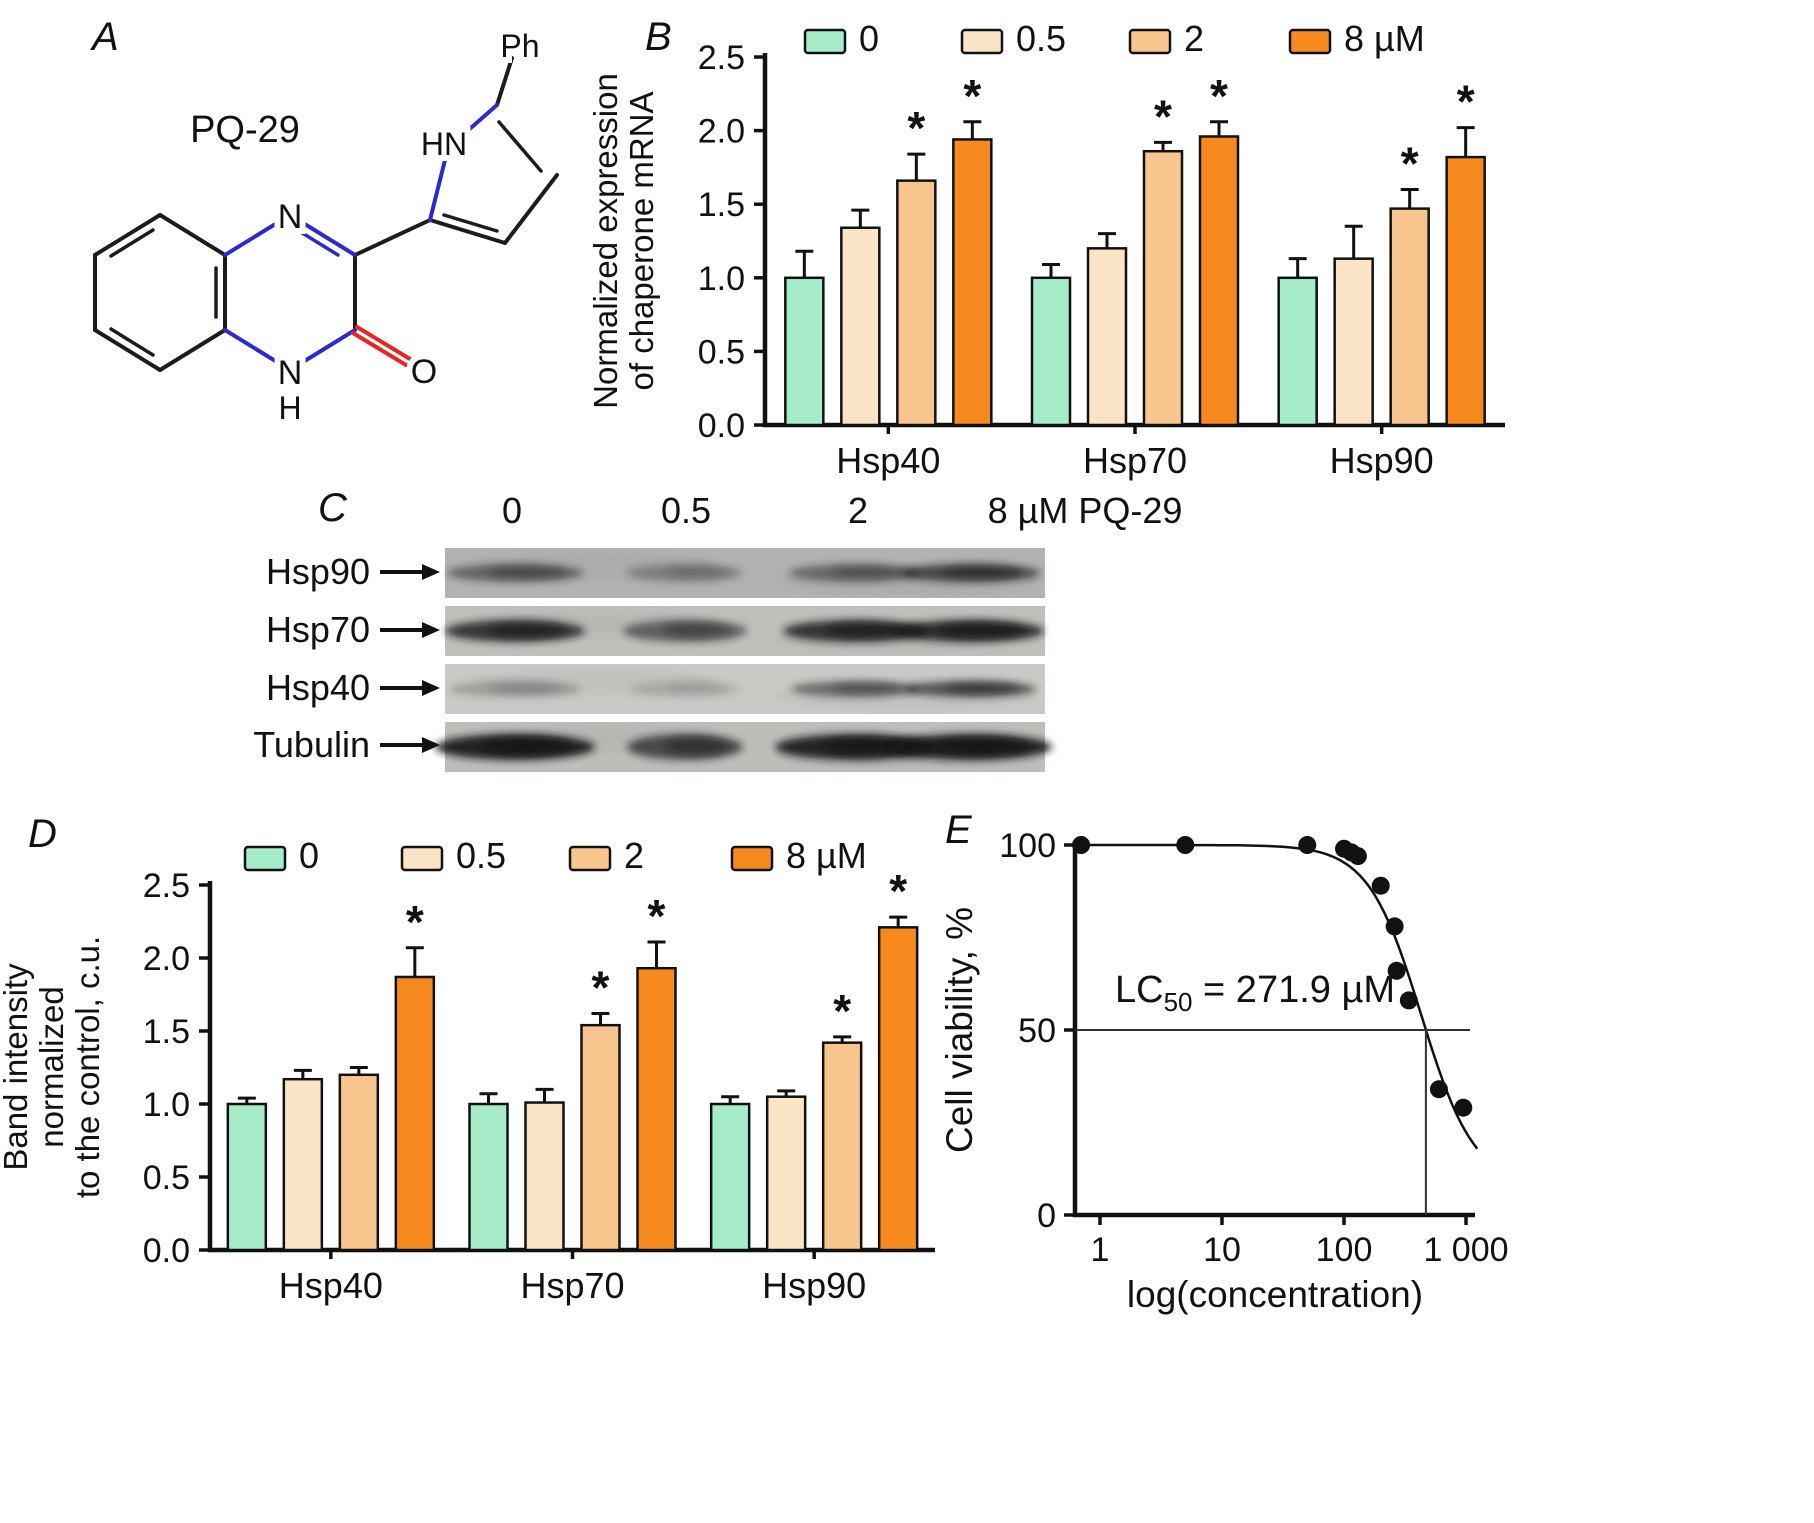 The image size is (1814, 1523). Describe the element at coordinates (290, 373) in the screenshot. I see `atom-label-n-lactam: N` at that location.